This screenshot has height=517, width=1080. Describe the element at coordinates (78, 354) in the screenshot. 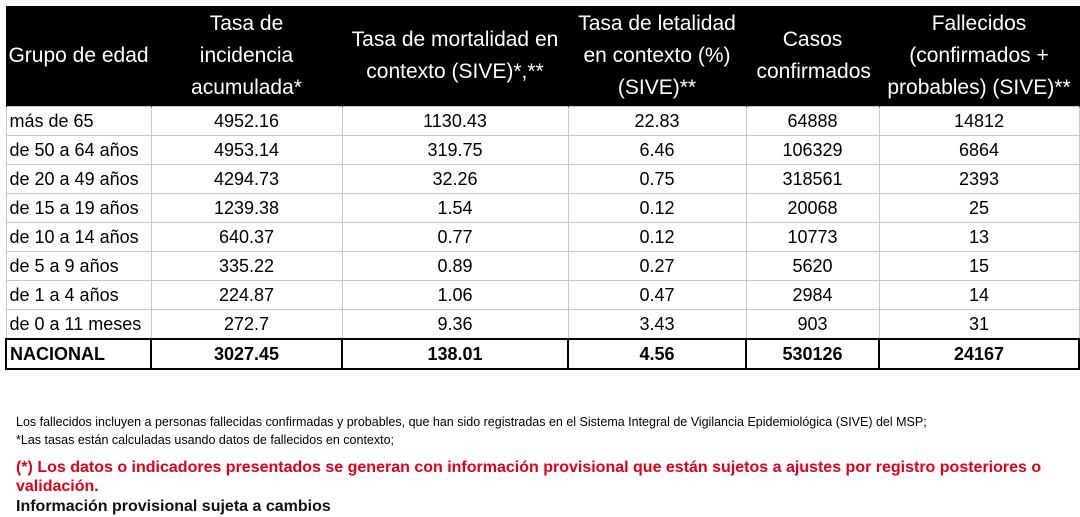

I see `age-group-cell: NACIONAL` at that location.